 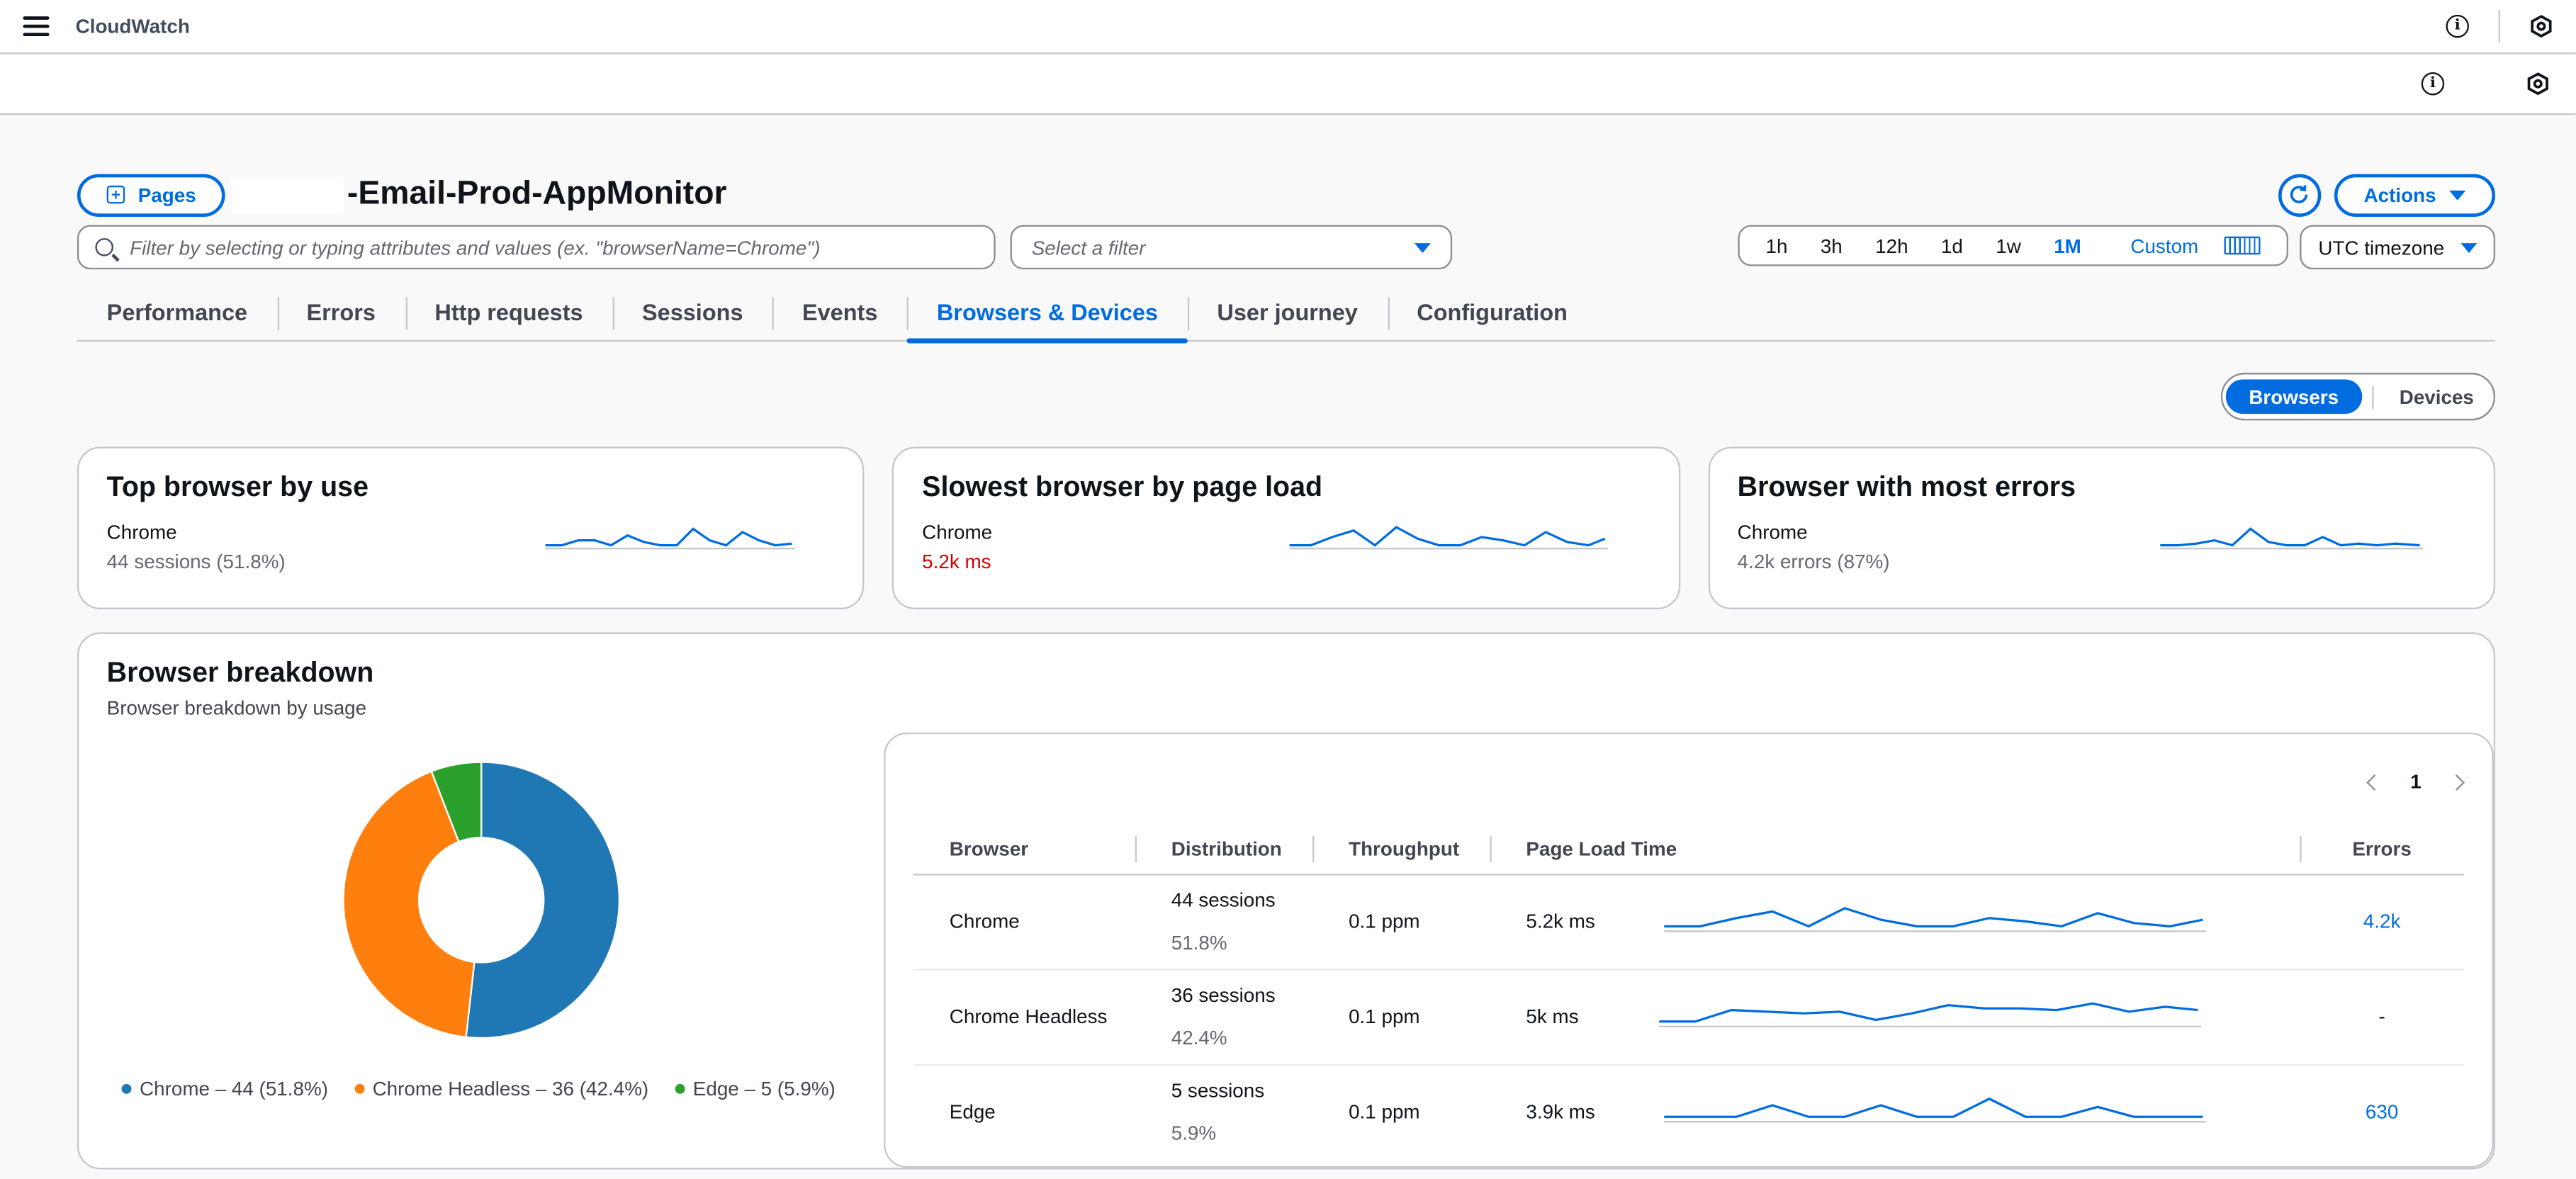 I want to click on card-browser-name: Chrome, so click(x=141, y=532).